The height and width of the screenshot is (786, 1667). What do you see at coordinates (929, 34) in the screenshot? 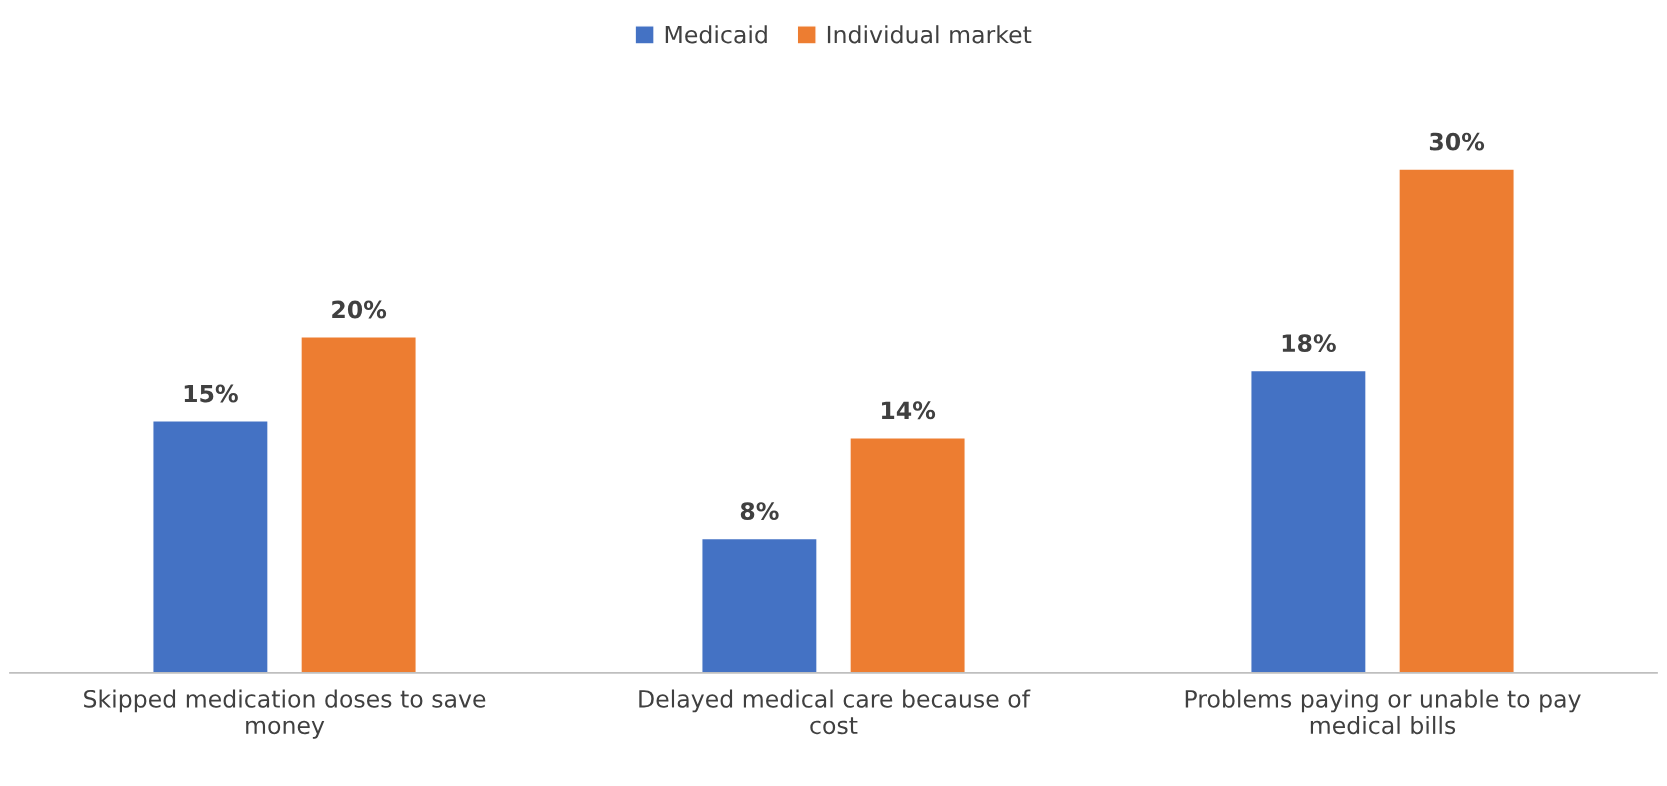
I see `legend-label: Individual market` at bounding box center [929, 34].